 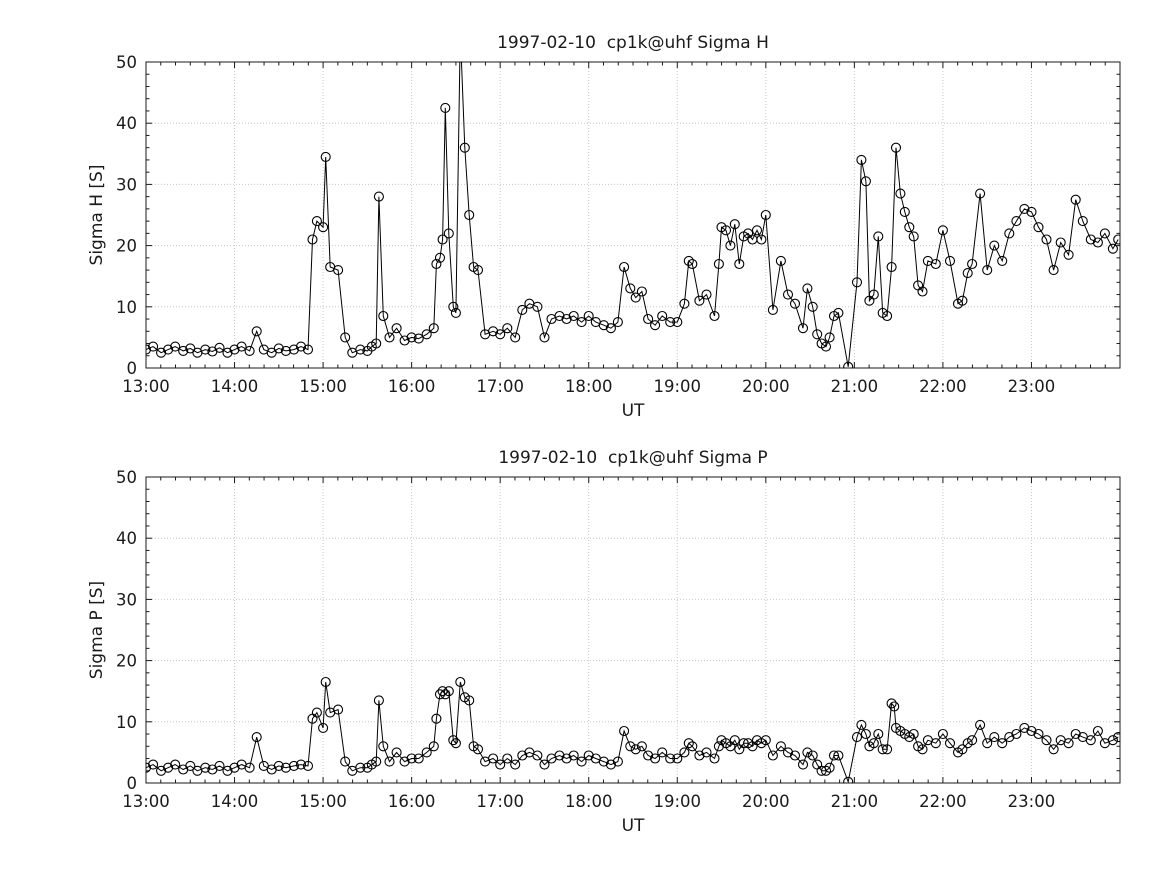 What do you see at coordinates (97, 630) in the screenshot?
I see `sigma-p-ylabel: Sigma P [S]` at bounding box center [97, 630].